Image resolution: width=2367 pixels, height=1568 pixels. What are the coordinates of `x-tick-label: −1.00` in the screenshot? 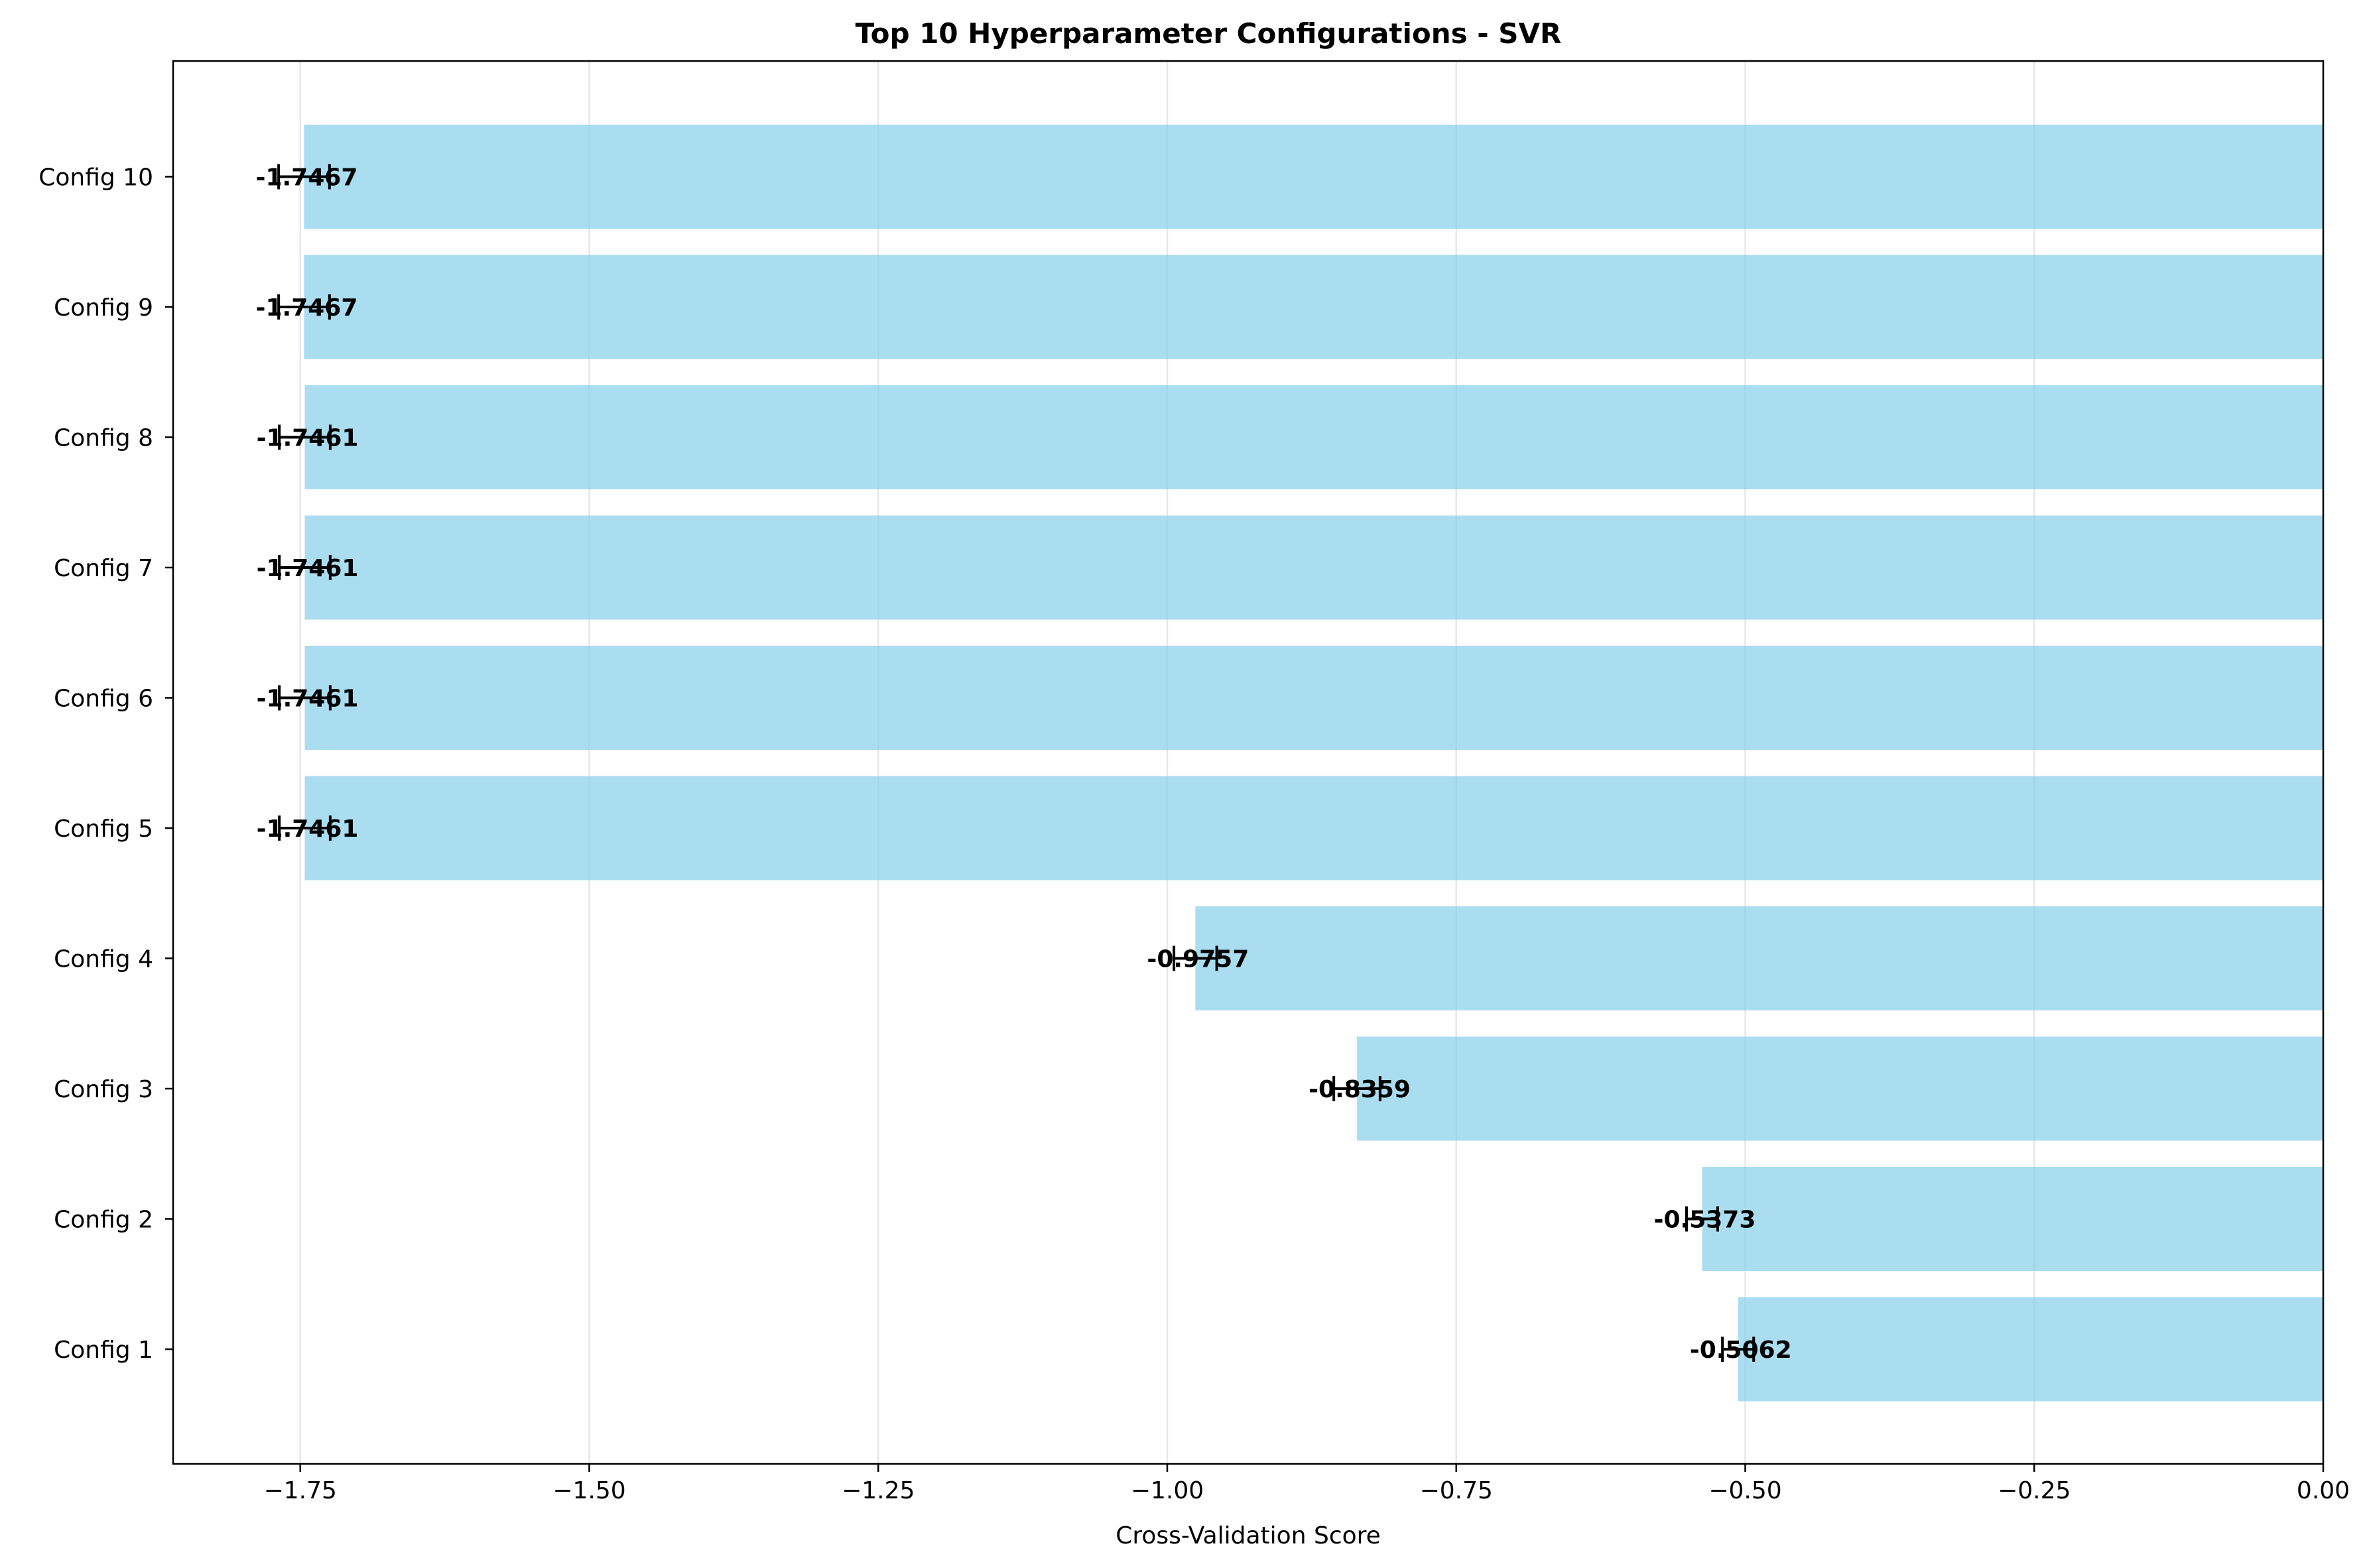 It's located at (1167, 1490).